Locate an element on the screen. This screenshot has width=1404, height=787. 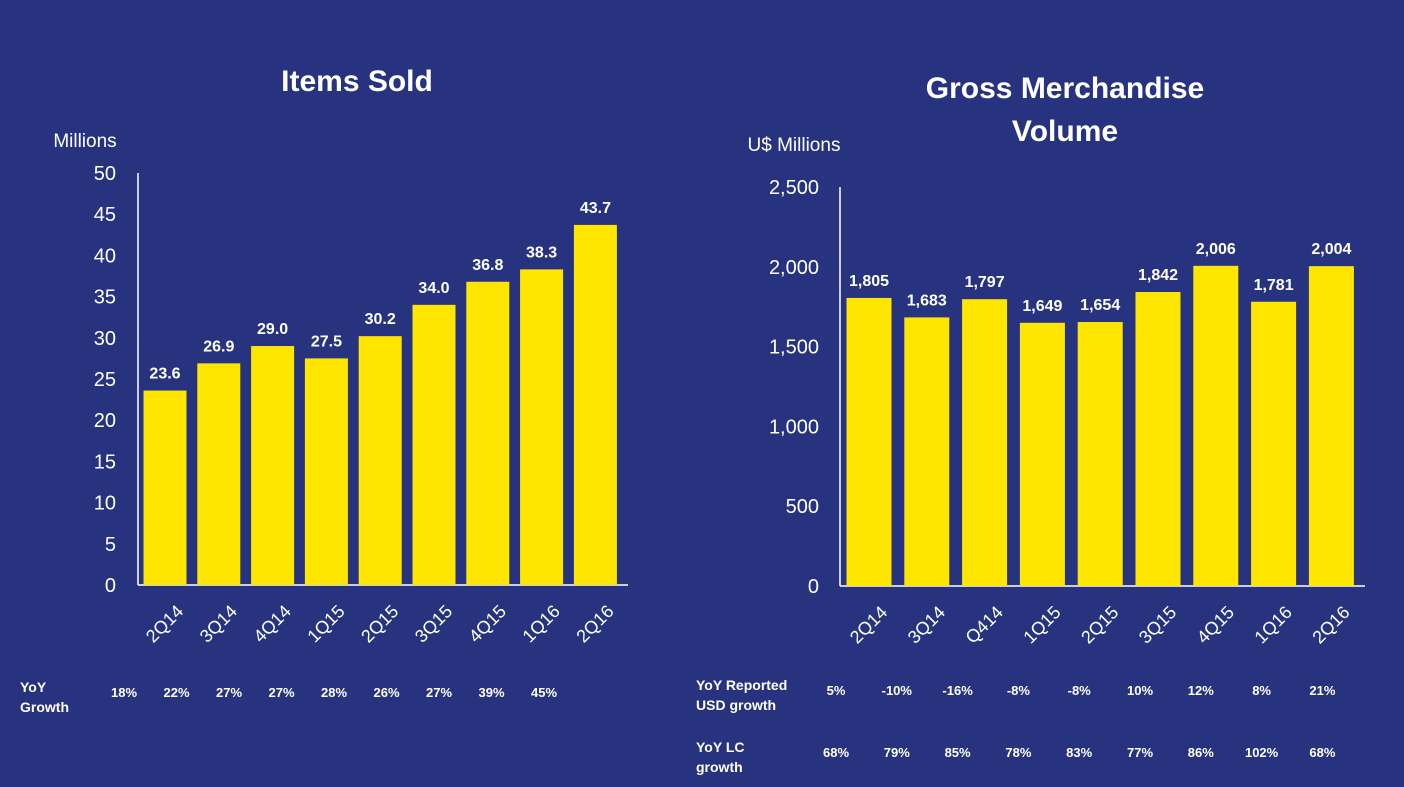
gmv-data-label: 1,683 is located at coordinates (927, 300).